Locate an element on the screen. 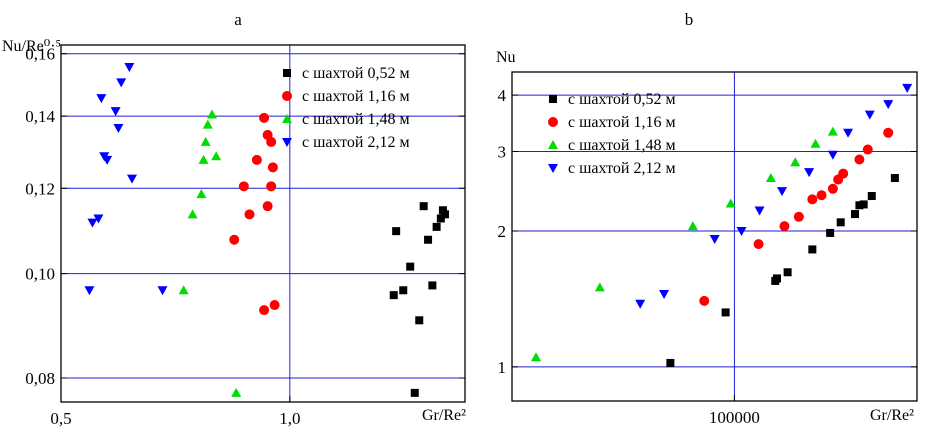 The height and width of the screenshot is (433, 925). legend-label: с шахтой 1,16 м is located at coordinates (622, 122).